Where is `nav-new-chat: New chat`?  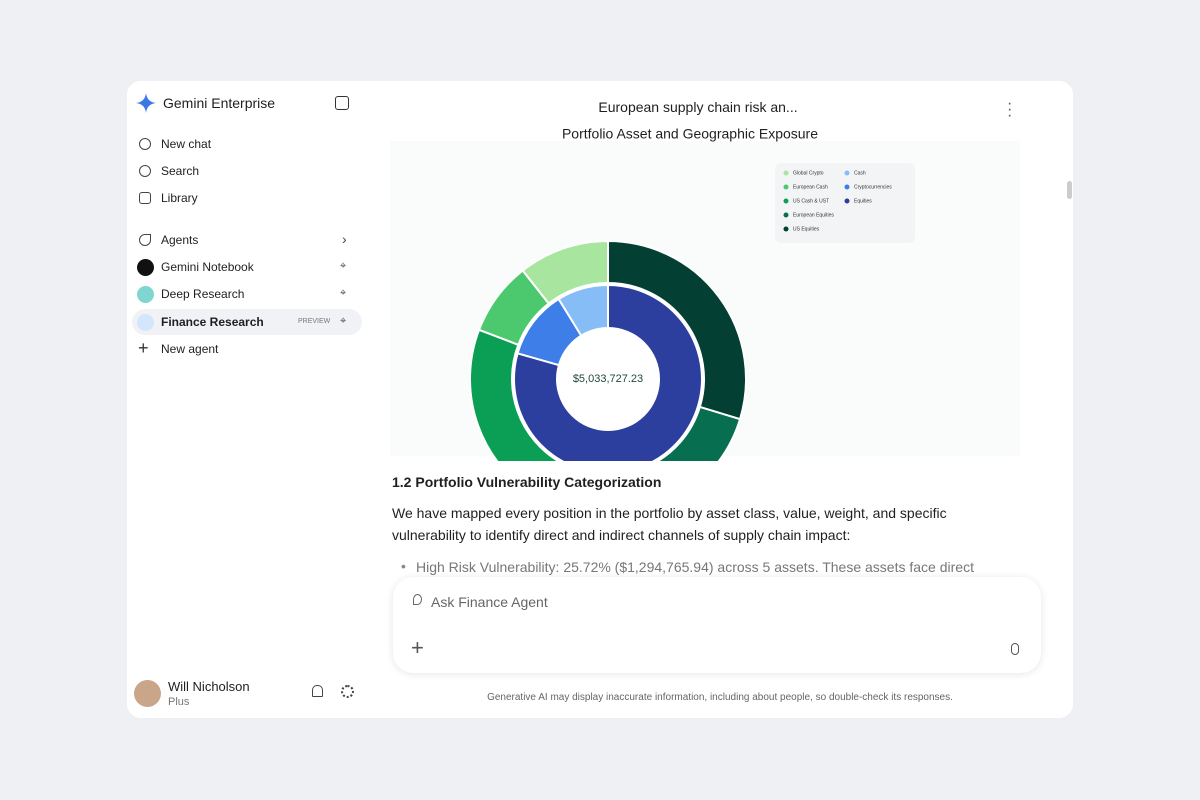
nav-new-chat: New chat is located at coordinates (247, 149).